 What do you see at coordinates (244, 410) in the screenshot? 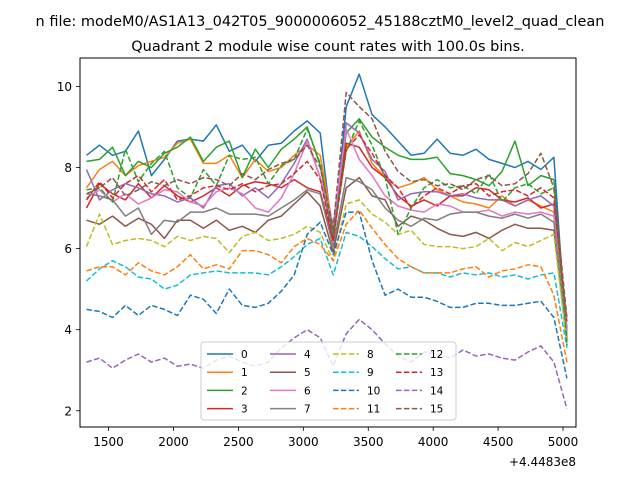
I see `legend-label: 3` at bounding box center [244, 410].